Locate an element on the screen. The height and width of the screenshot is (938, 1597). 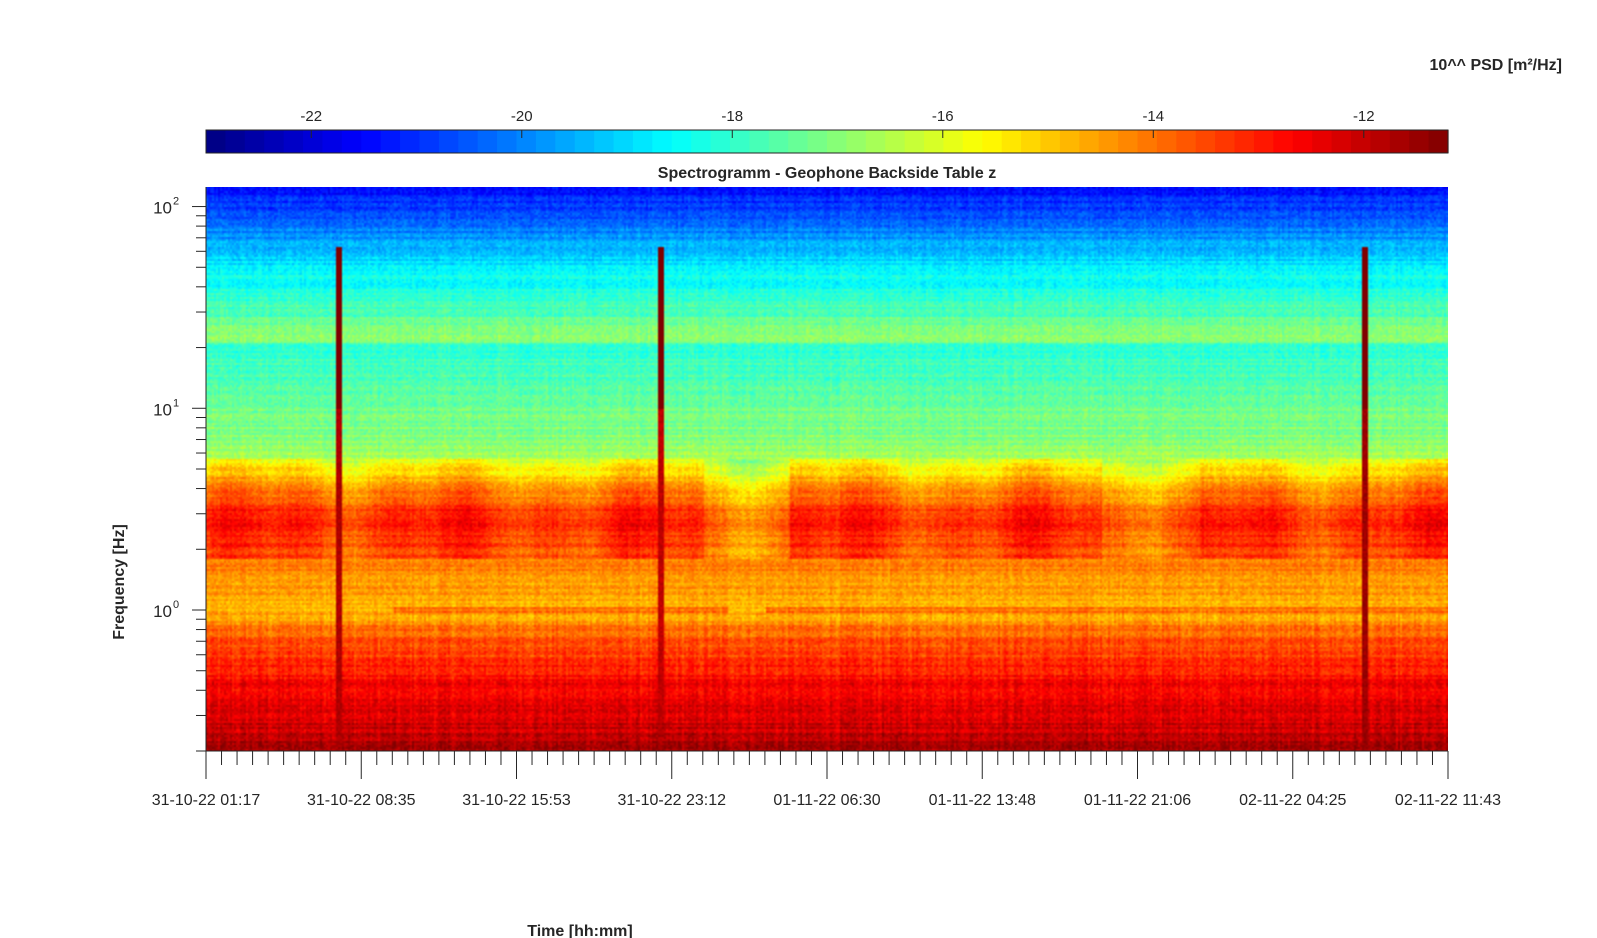
colorbar-tick-label: -14 is located at coordinates (1153, 116).